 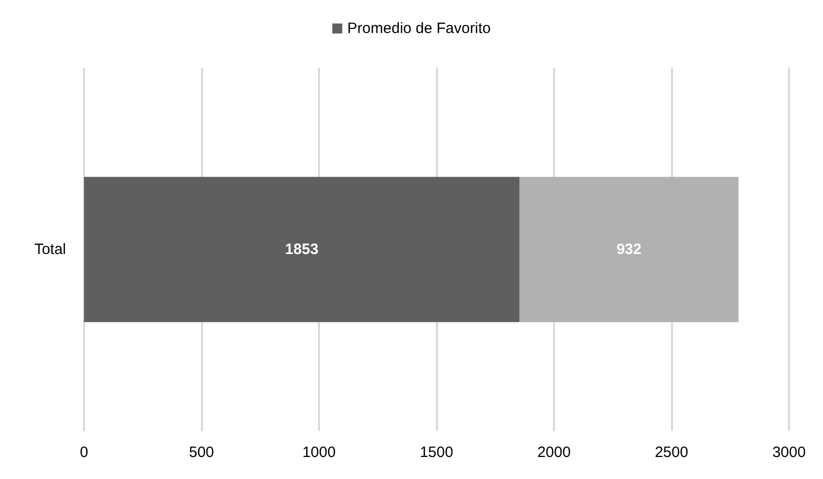 What do you see at coordinates (671, 452) in the screenshot?
I see `x-tick-label: 2500` at bounding box center [671, 452].